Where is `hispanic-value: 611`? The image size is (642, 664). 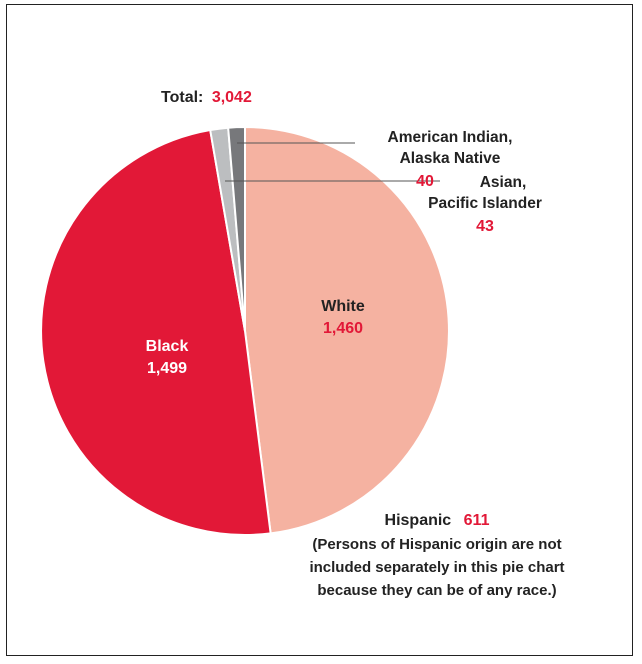 hispanic-value: 611 is located at coordinates (477, 520).